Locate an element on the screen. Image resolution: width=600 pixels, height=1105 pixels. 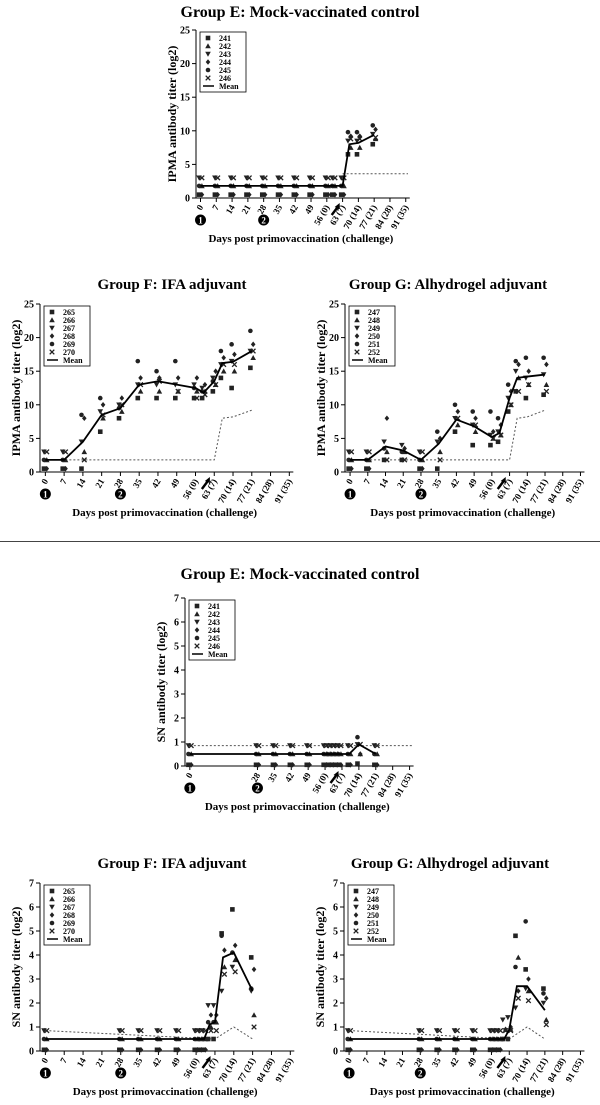
legend-entry: 251 is located at coordinates (373, 923).